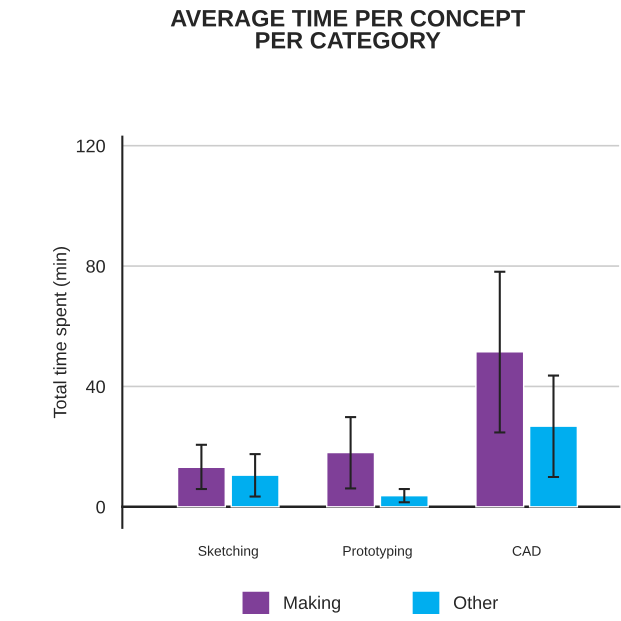 Image resolution: width=621 pixels, height=621 pixels. I want to click on y-tick-label: 80, so click(95, 266).